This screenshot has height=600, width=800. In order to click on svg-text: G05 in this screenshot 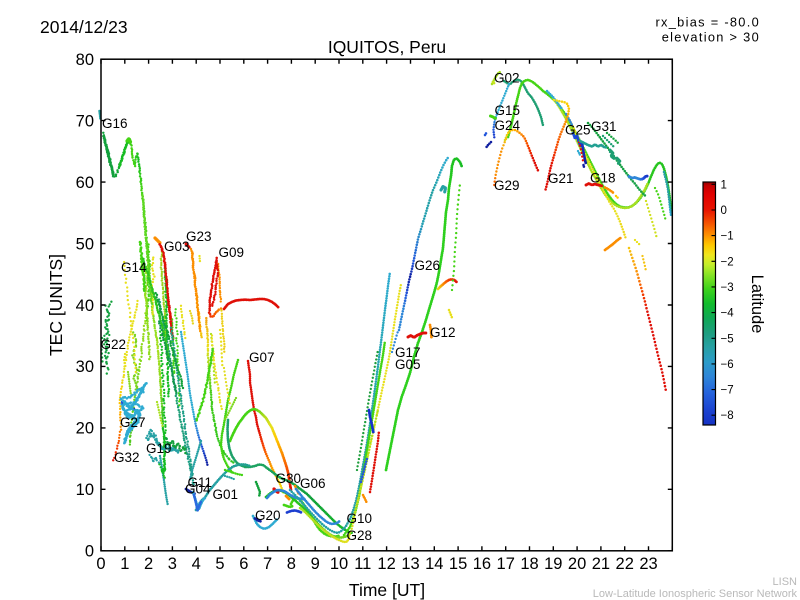, I will do `click(408, 364)`.